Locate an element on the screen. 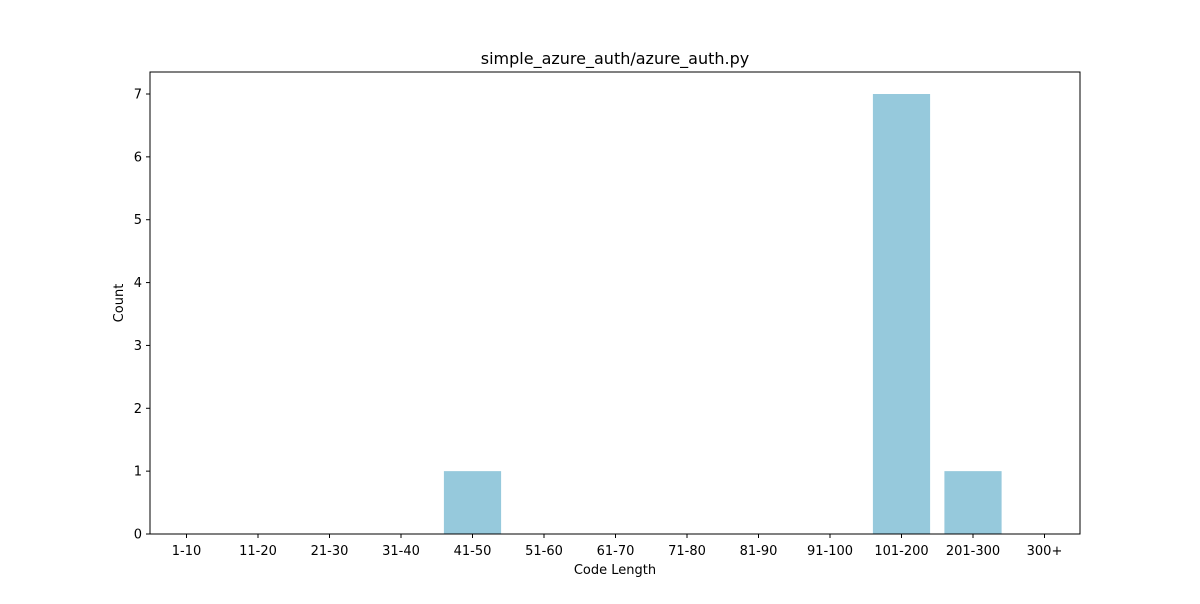 The height and width of the screenshot is (604, 1200). chart-title: simple_azure_auth/azure_auth.py is located at coordinates (615, 59).